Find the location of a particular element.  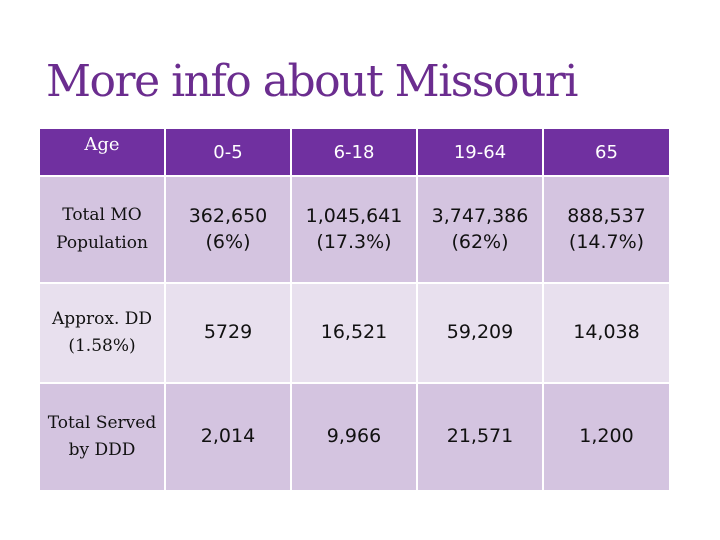

table-cell: 3,747,386 (62%) is located at coordinates (480, 229).